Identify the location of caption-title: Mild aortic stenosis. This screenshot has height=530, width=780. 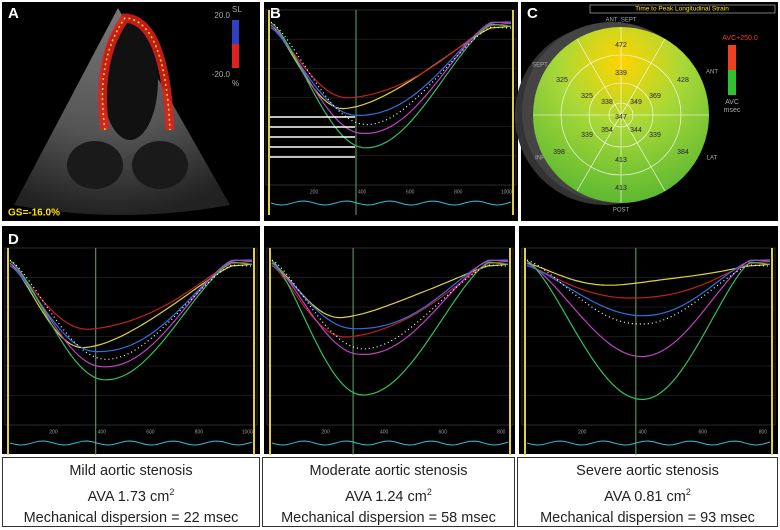
(131, 471).